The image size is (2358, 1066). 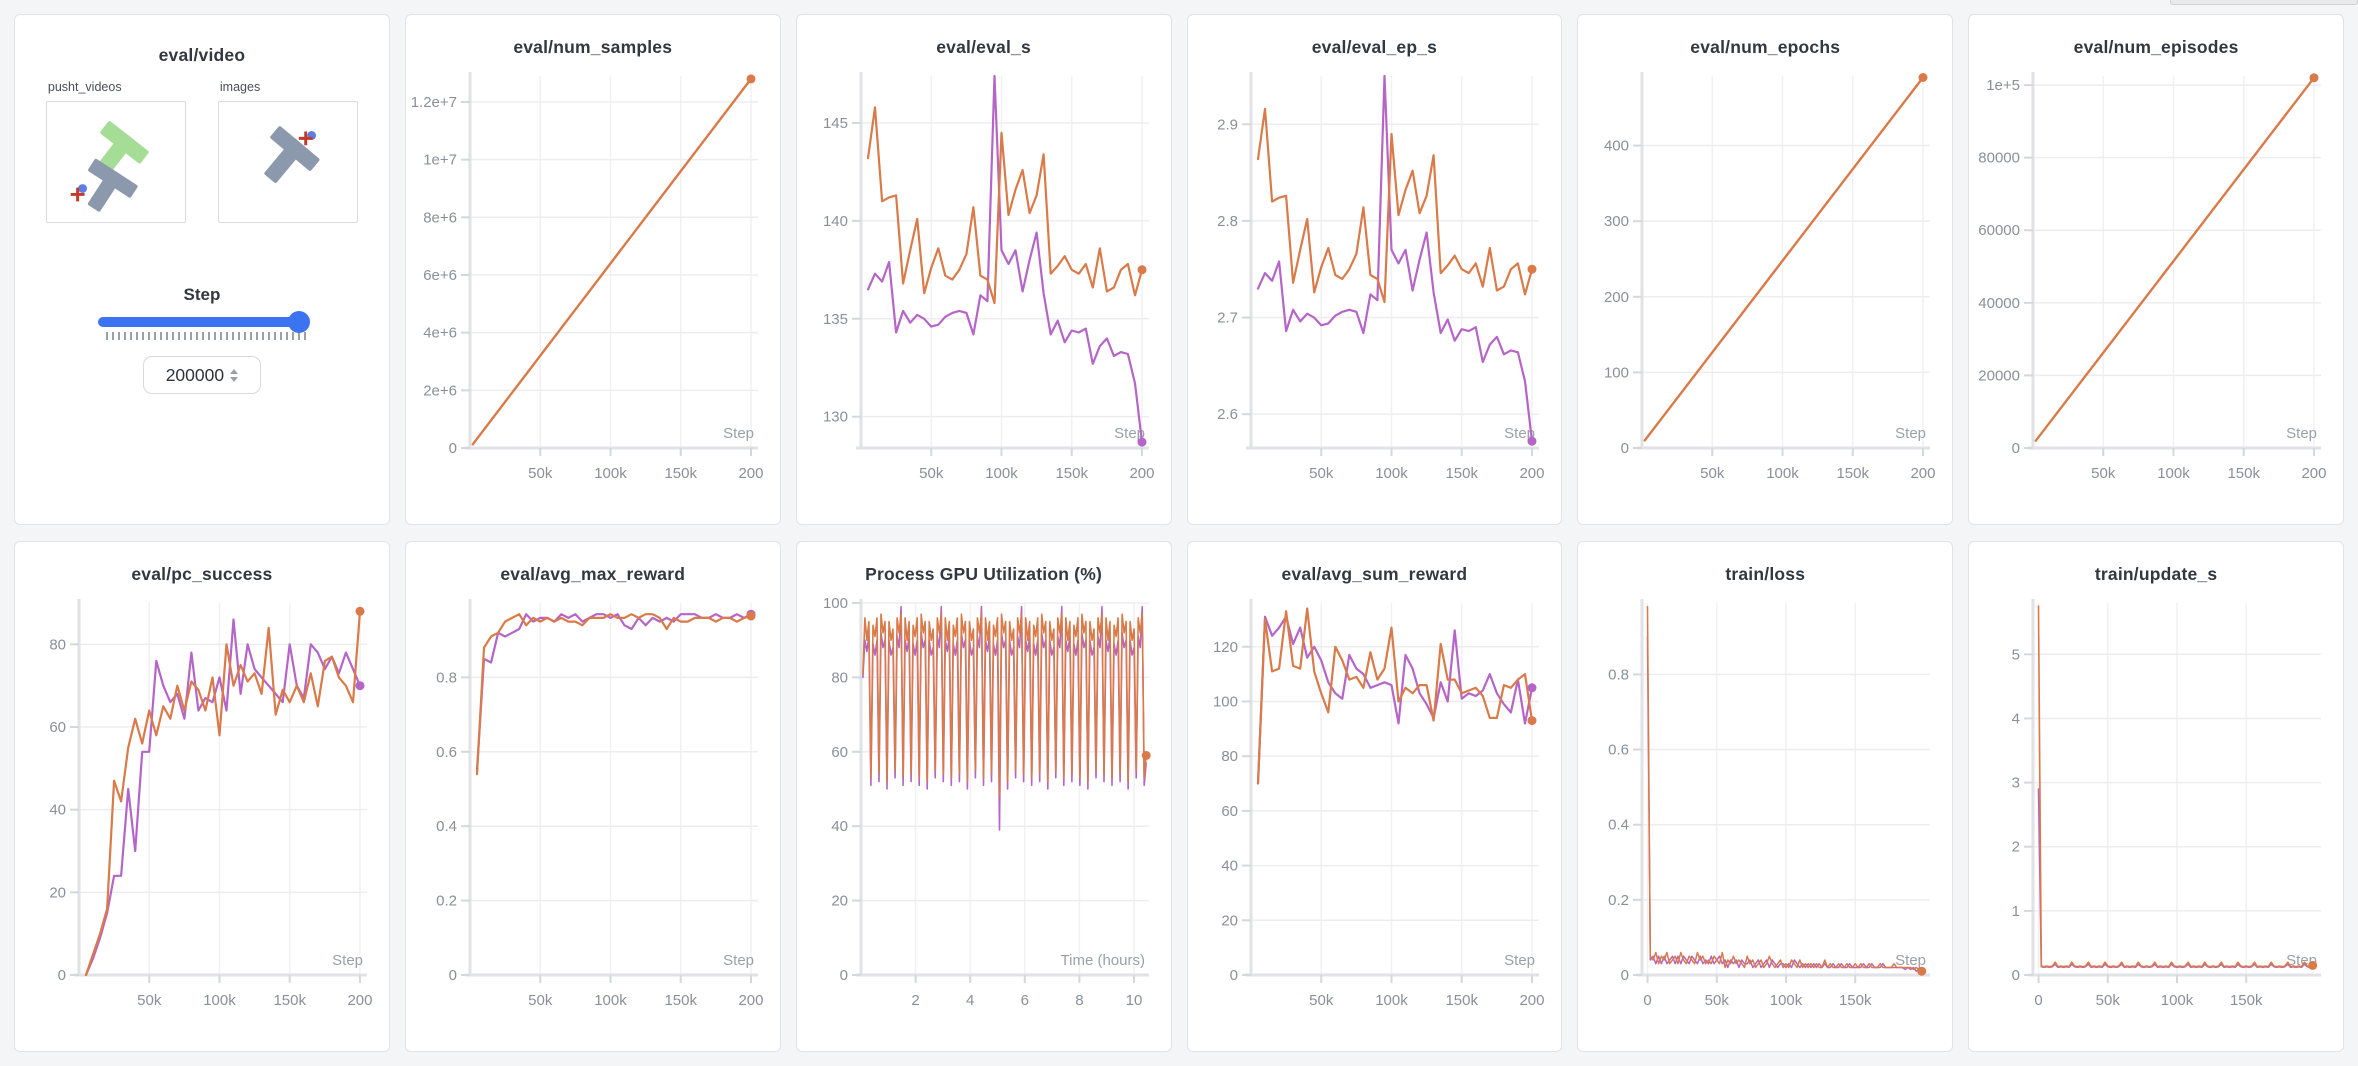 I want to click on svg-text: 8e+6, so click(x=440, y=217).